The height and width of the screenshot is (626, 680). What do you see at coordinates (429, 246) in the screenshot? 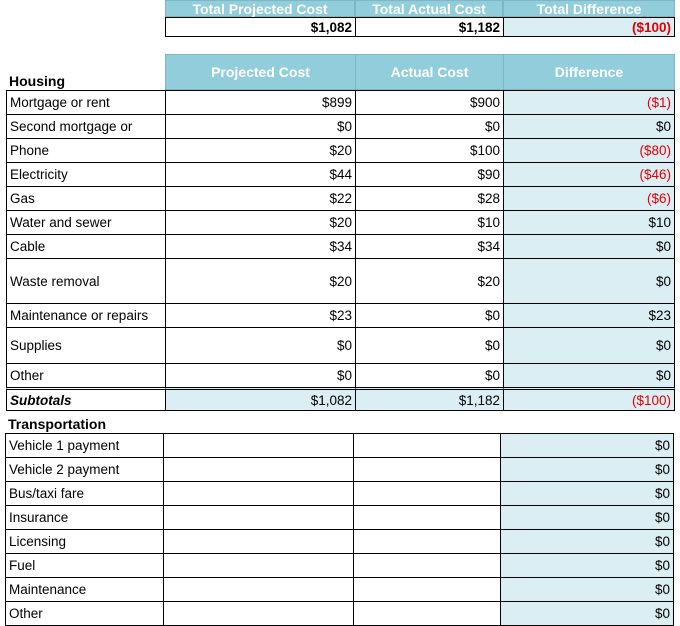
I see `housing-row-actual: $34` at bounding box center [429, 246].